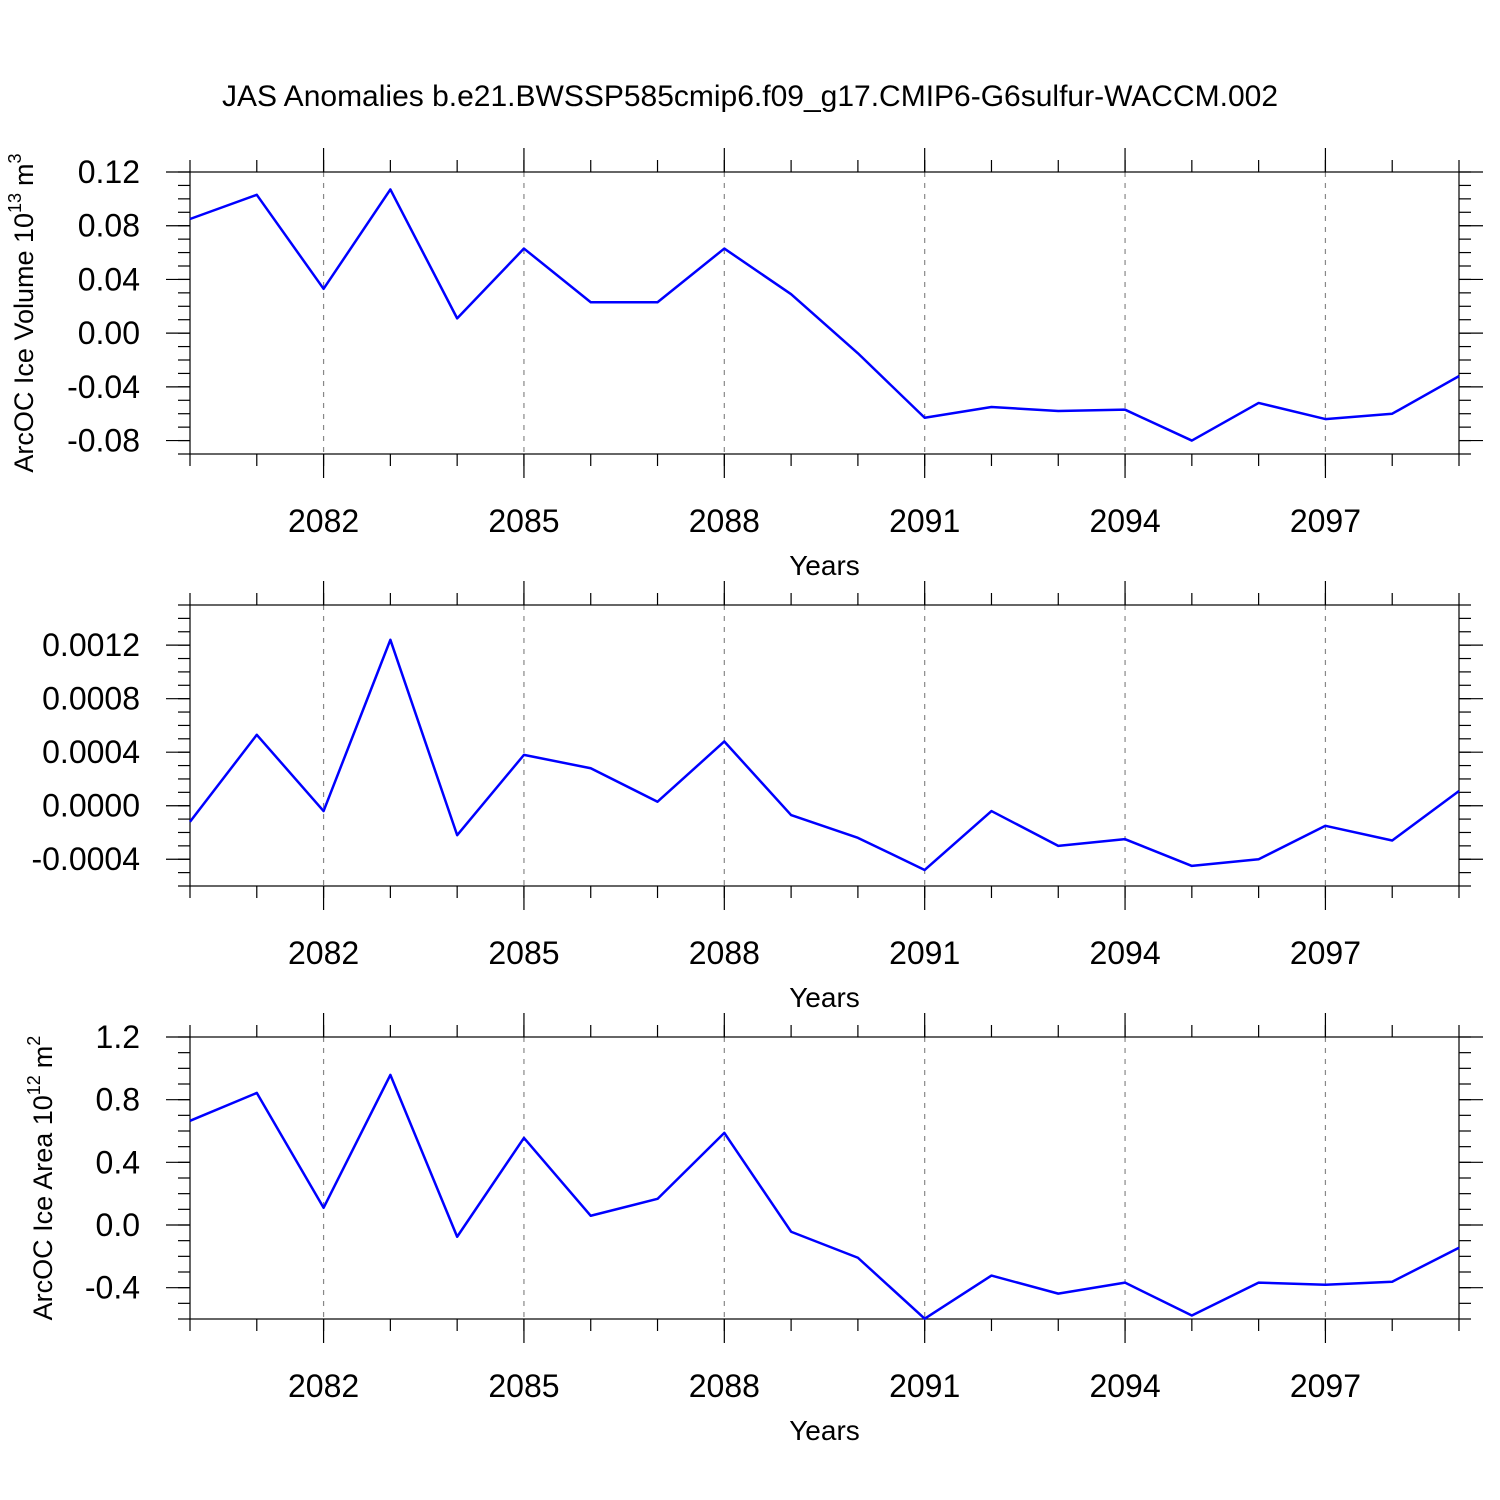  Describe the element at coordinates (109, 172) in the screenshot. I see `y-tick-label: 0.12` at that location.